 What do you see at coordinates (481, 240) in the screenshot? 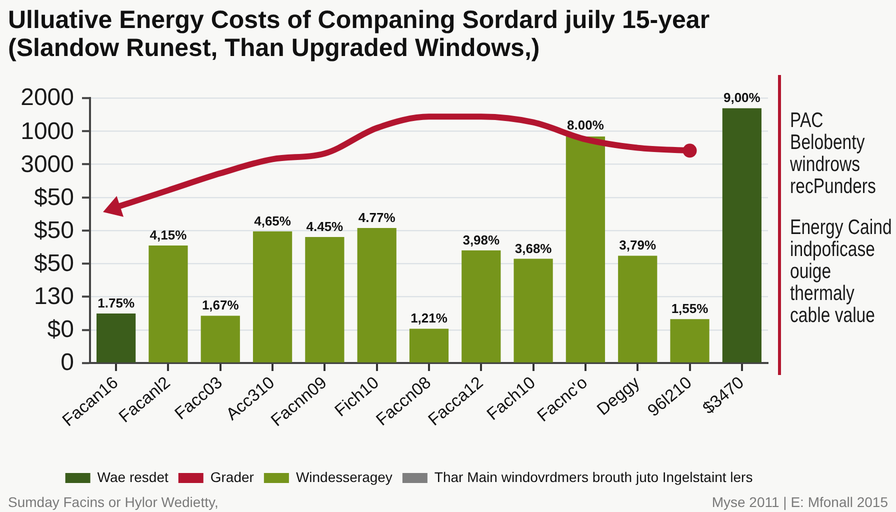
I see `data-label: 3,98%` at bounding box center [481, 240].